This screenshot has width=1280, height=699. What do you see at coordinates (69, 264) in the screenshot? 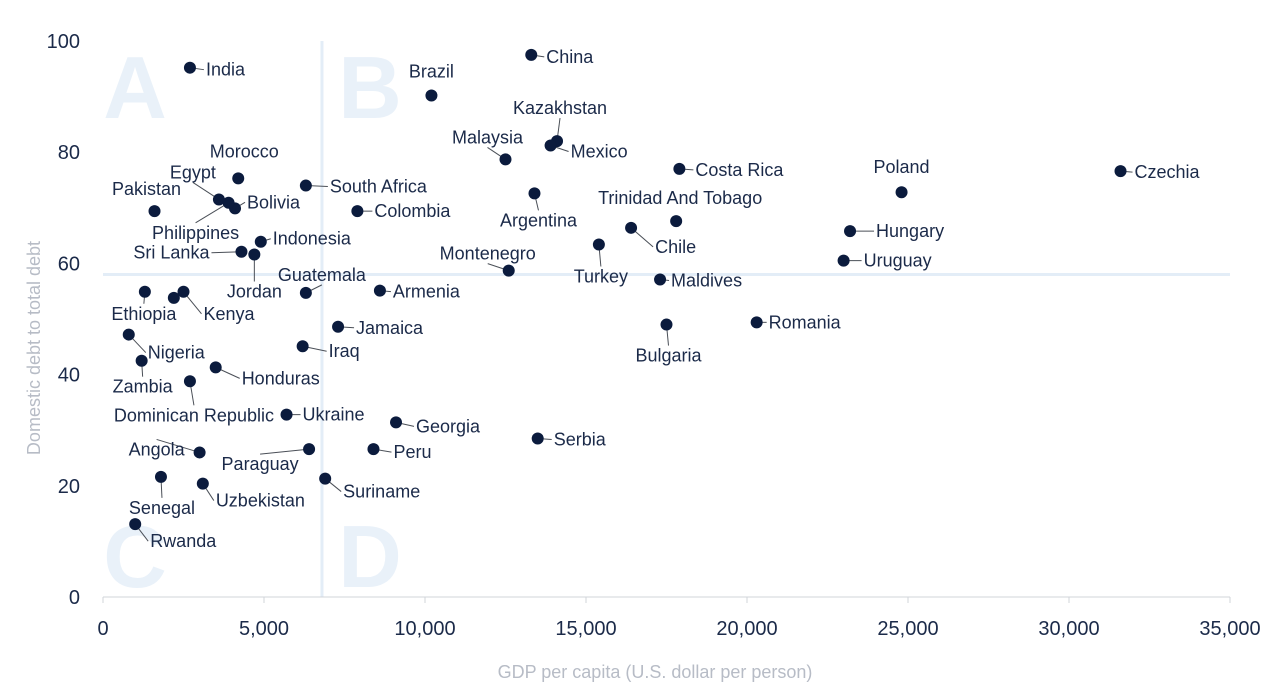
I see `y-tick-label: 60` at bounding box center [69, 264].